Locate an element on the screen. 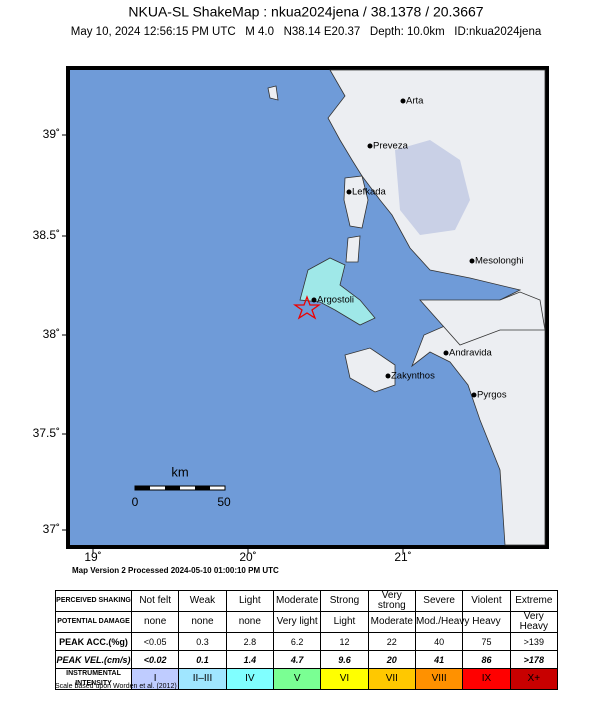  lat-label: 38˚ is located at coordinates (51, 334).